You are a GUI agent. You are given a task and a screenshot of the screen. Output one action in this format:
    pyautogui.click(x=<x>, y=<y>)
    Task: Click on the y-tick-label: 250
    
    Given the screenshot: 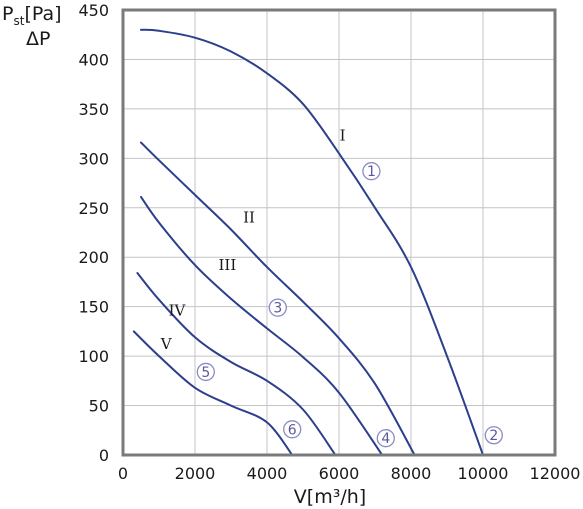 What is the action you would take?
    pyautogui.click(x=93, y=208)
    